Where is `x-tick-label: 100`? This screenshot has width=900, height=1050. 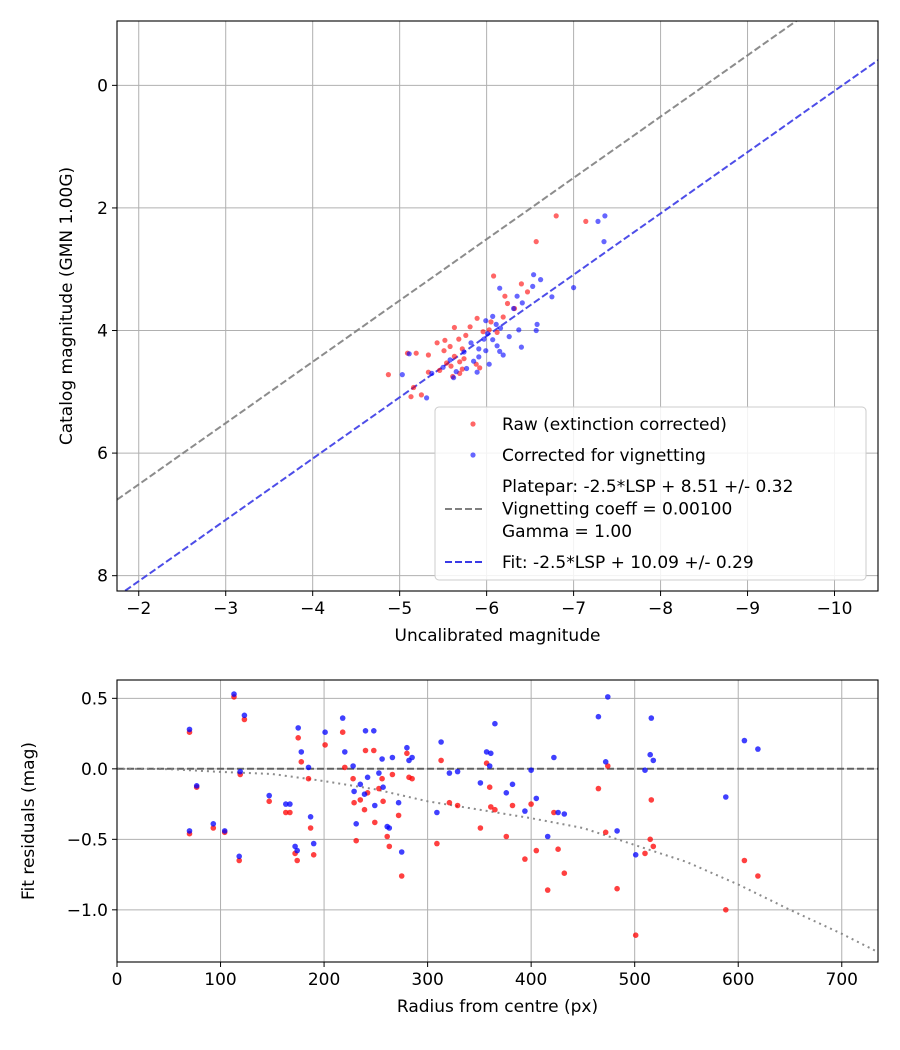 x-tick-label: 100 is located at coordinates (220, 980).